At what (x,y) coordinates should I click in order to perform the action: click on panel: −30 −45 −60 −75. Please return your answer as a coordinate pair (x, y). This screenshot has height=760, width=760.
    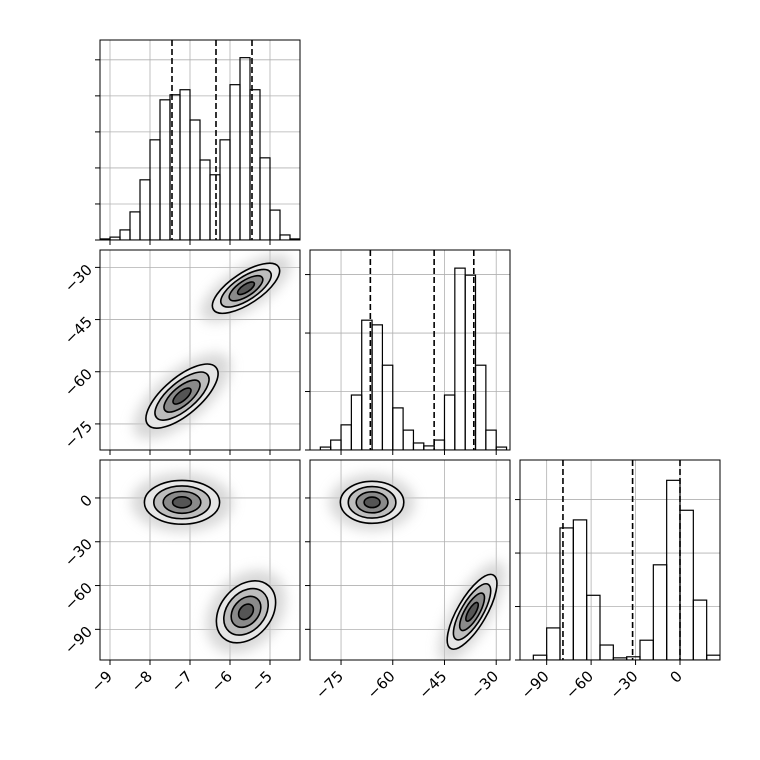
    Looking at the image, I should click on (181, 352).